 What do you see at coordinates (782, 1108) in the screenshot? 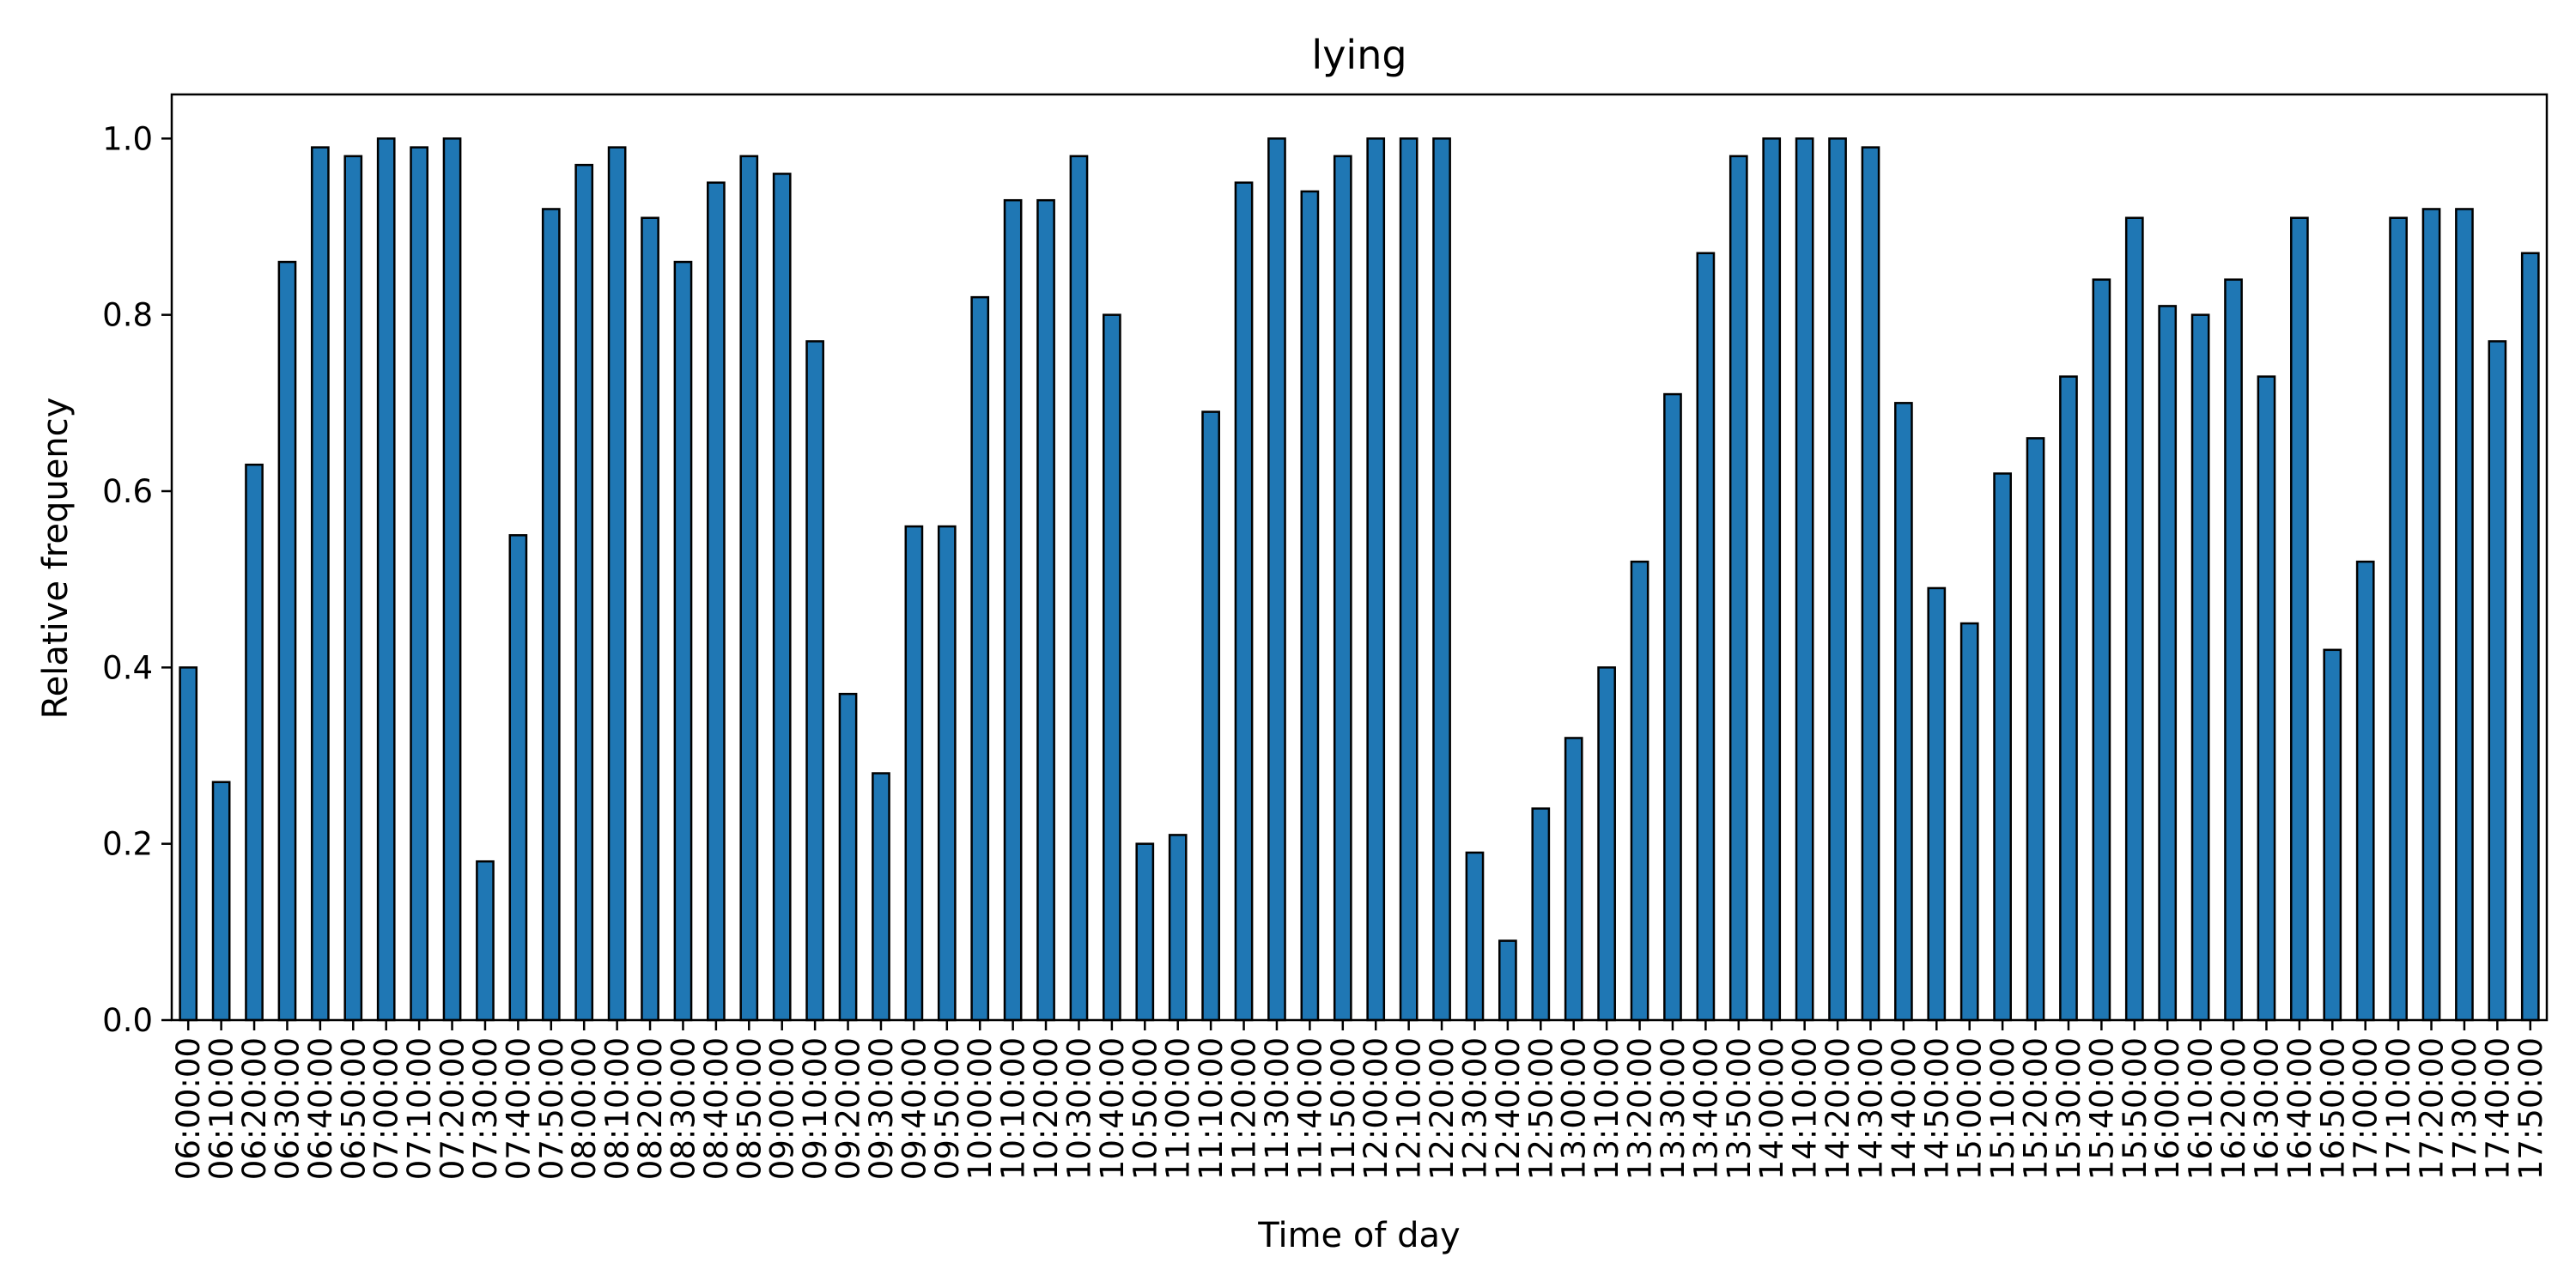
I see `x-tick-label: 09:00:00` at bounding box center [782, 1108].